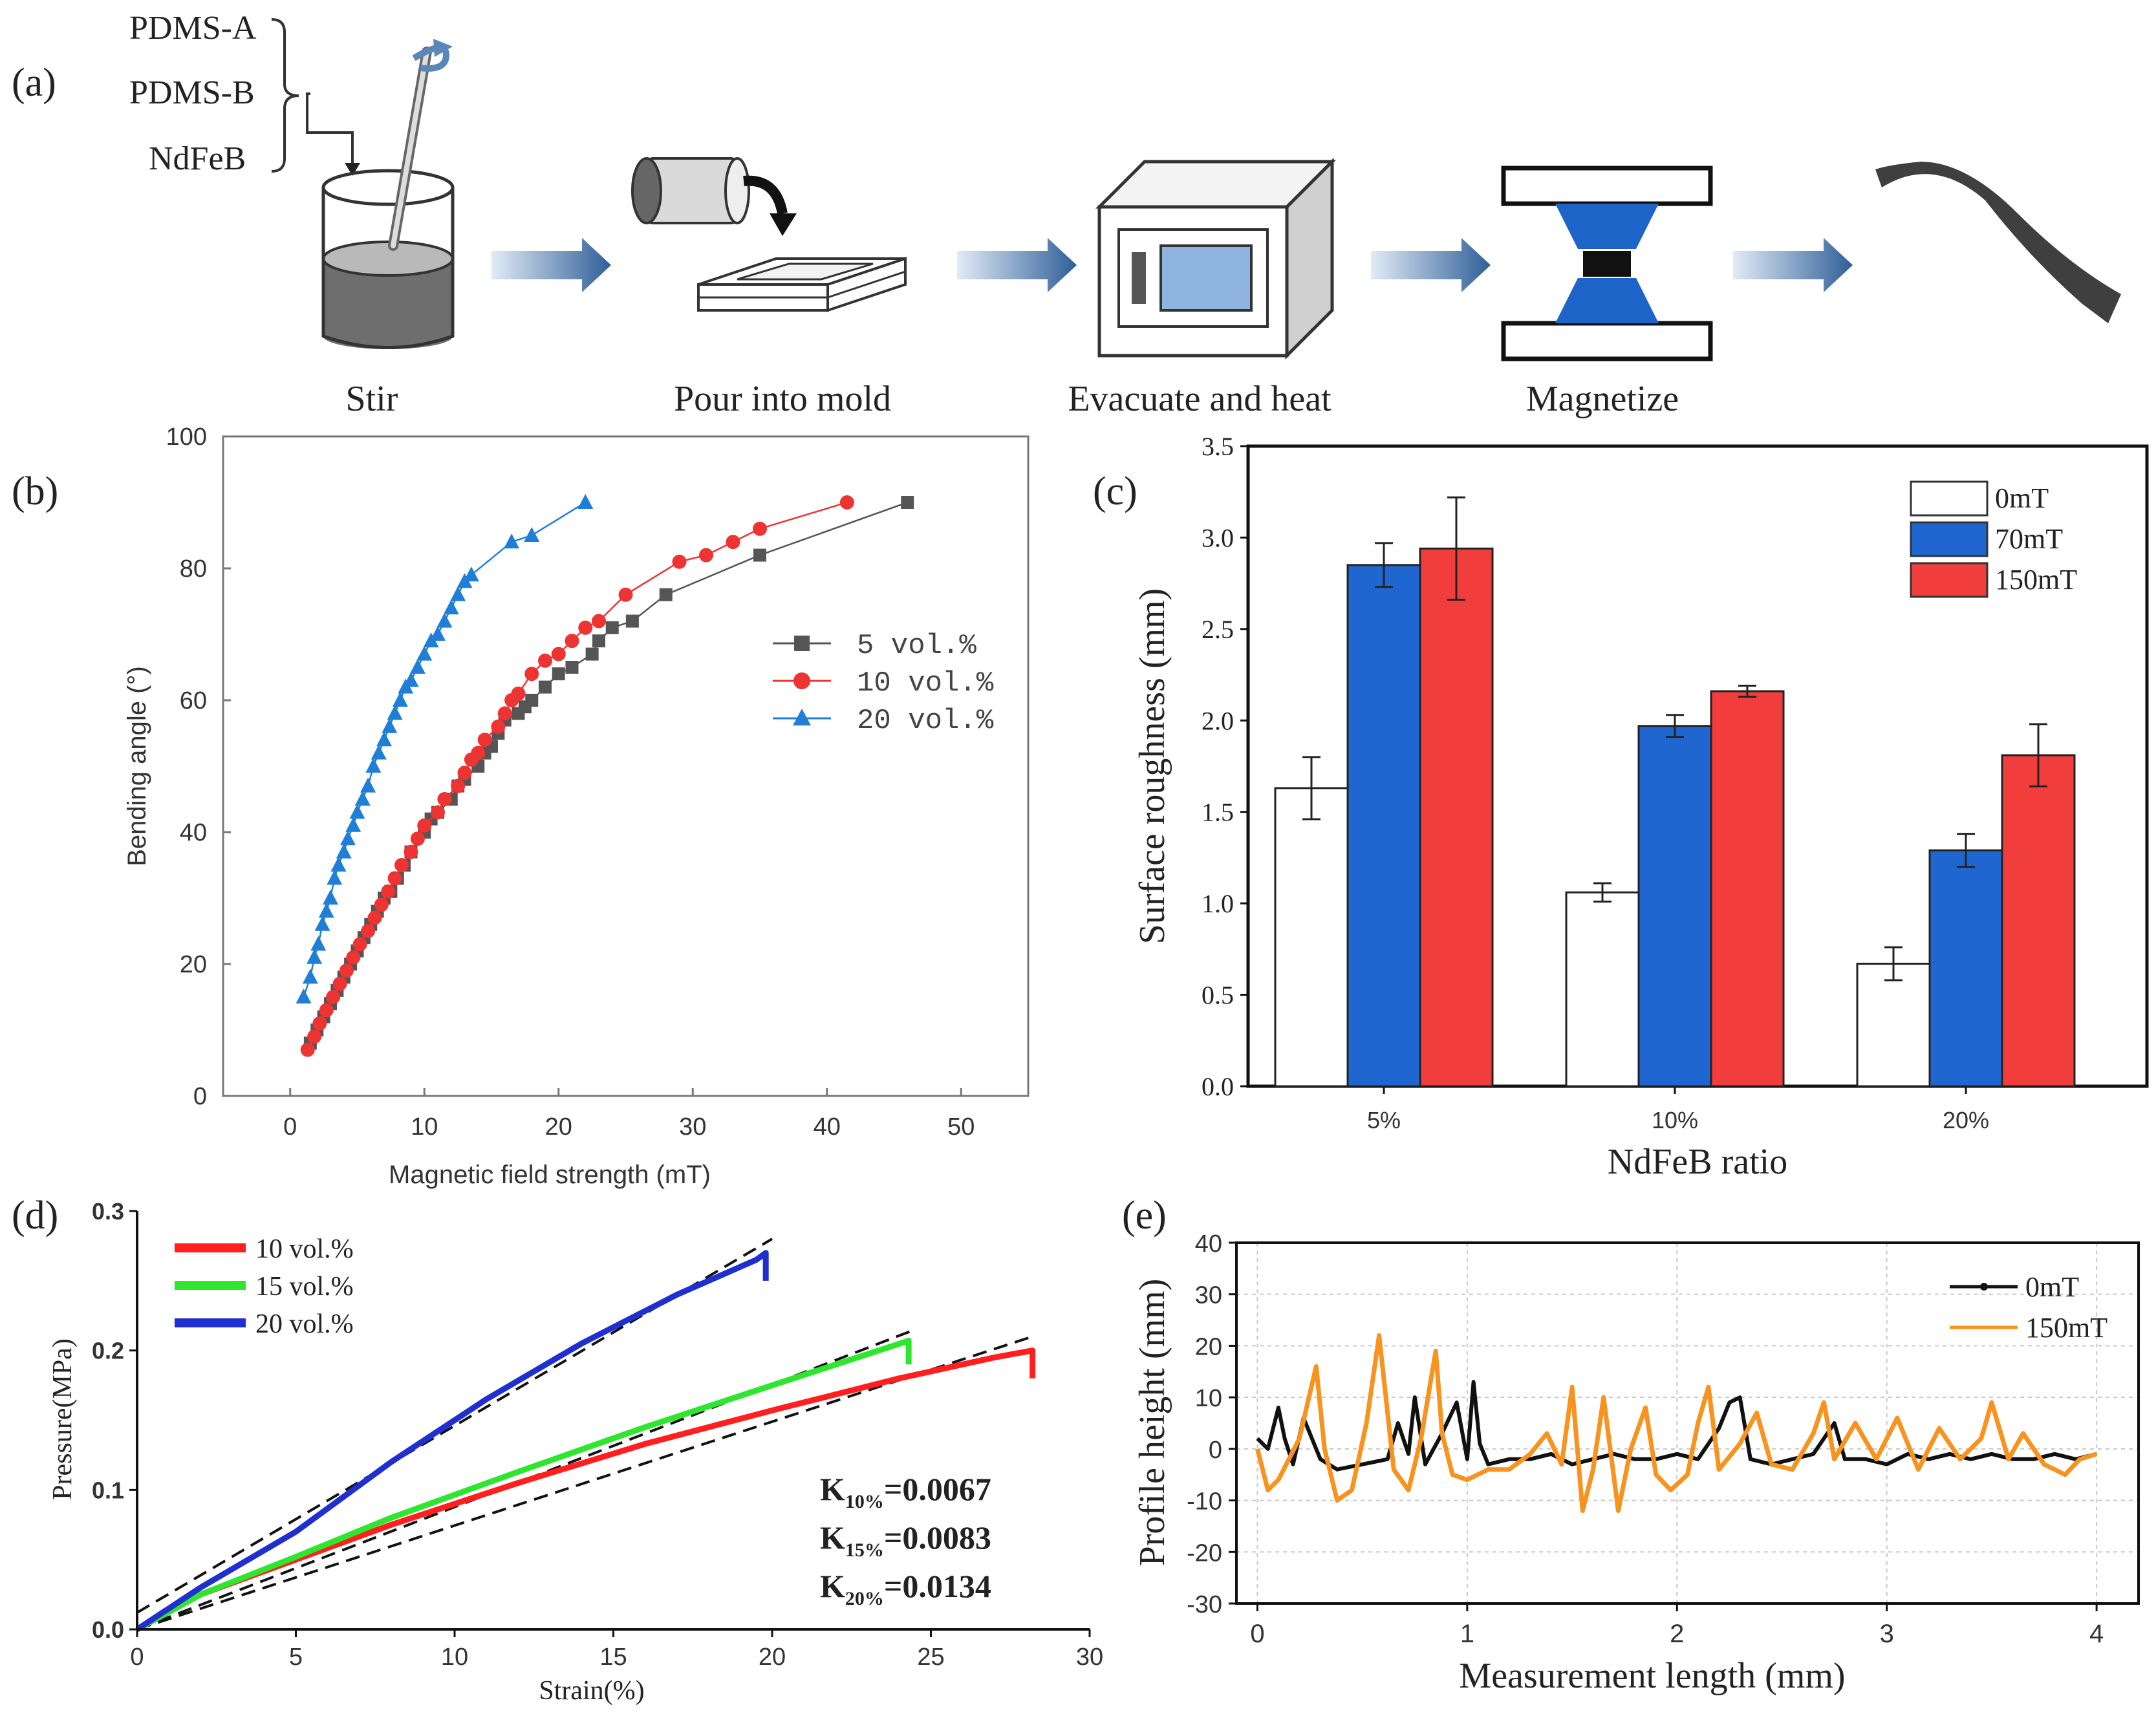 The height and width of the screenshot is (1716, 2156). What do you see at coordinates (1199, 399) in the screenshot?
I see `step-label-evacuate: Evacuate and heat` at bounding box center [1199, 399].